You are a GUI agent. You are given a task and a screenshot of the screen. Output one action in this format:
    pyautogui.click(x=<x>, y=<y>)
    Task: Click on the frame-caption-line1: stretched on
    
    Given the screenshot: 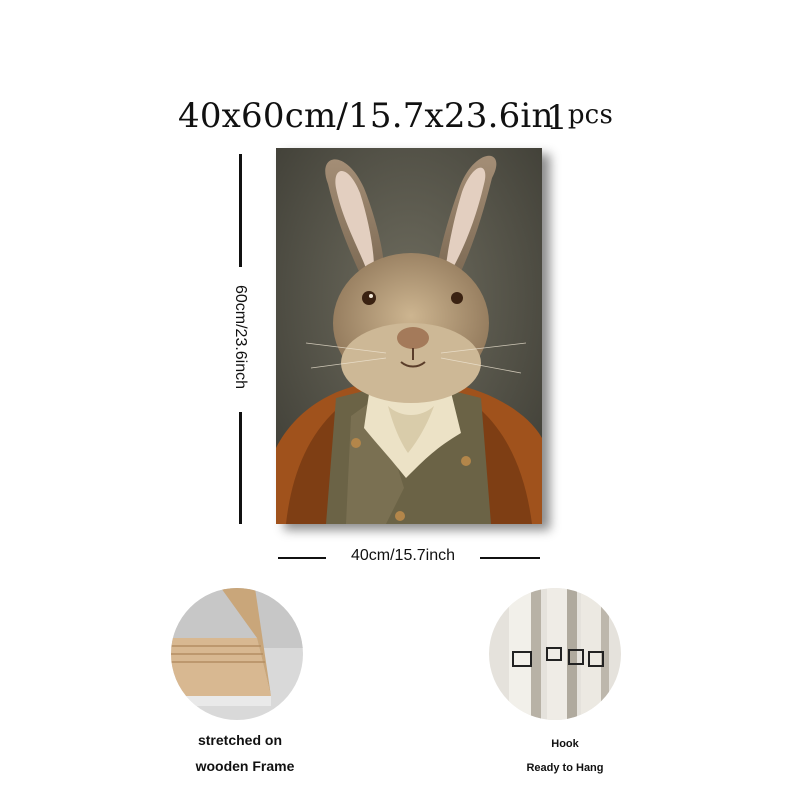 What is the action you would take?
    pyautogui.click(x=239, y=740)
    